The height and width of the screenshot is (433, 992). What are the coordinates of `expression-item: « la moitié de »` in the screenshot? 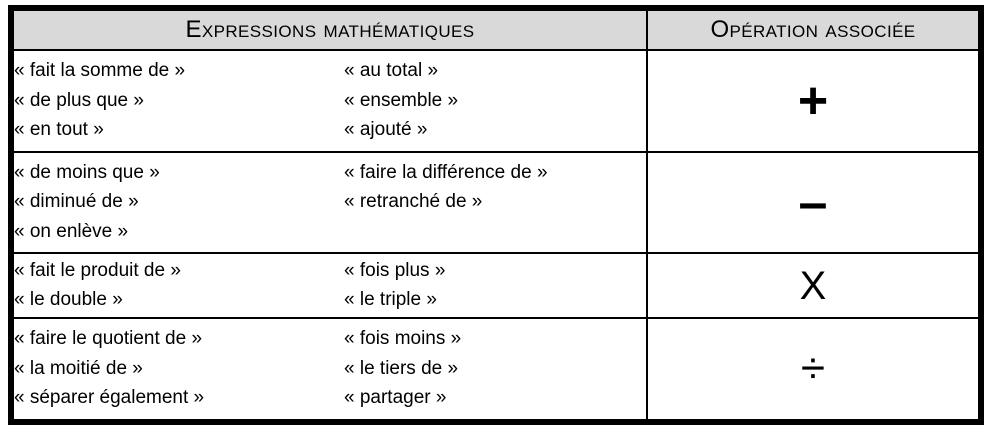 It's located at (78, 368).